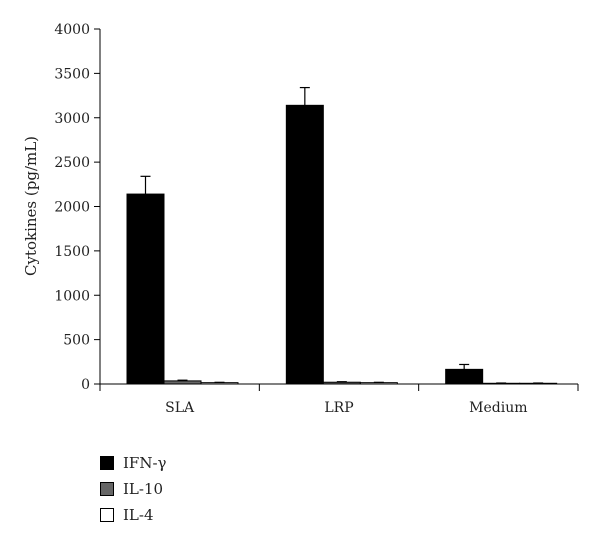 This screenshot has width=600, height=535. I want to click on y-tick-label: 1000, so click(72, 296).